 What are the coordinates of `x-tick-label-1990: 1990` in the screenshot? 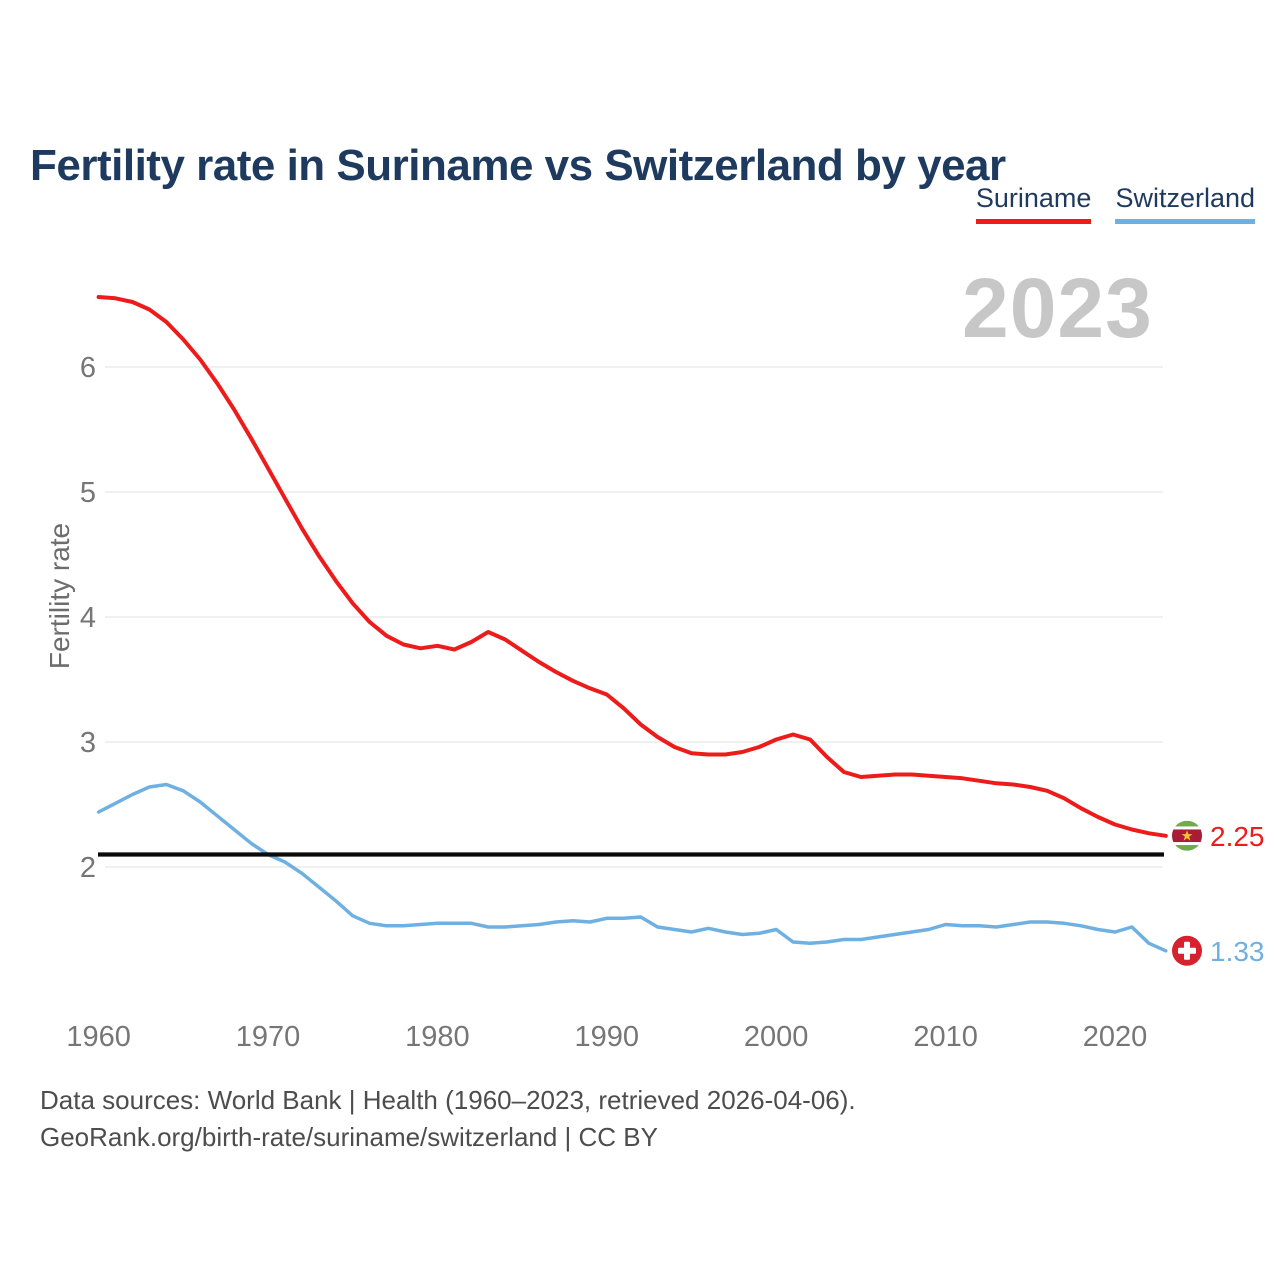 It's located at (607, 1037).